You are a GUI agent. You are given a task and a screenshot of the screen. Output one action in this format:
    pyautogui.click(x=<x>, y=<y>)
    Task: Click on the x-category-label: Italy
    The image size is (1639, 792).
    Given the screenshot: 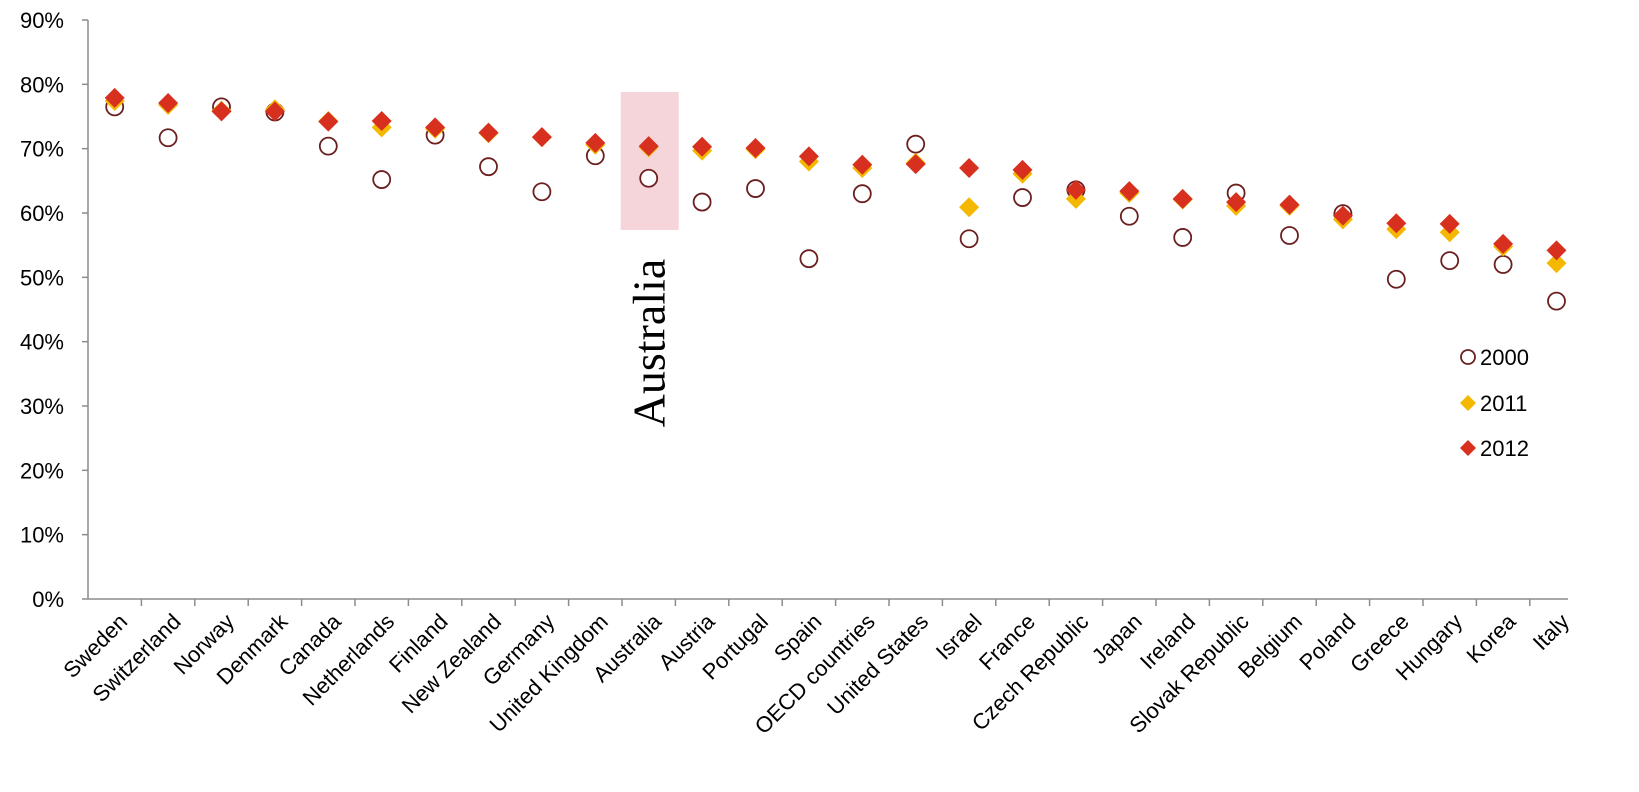 What is the action you would take?
    pyautogui.click(x=1551, y=632)
    